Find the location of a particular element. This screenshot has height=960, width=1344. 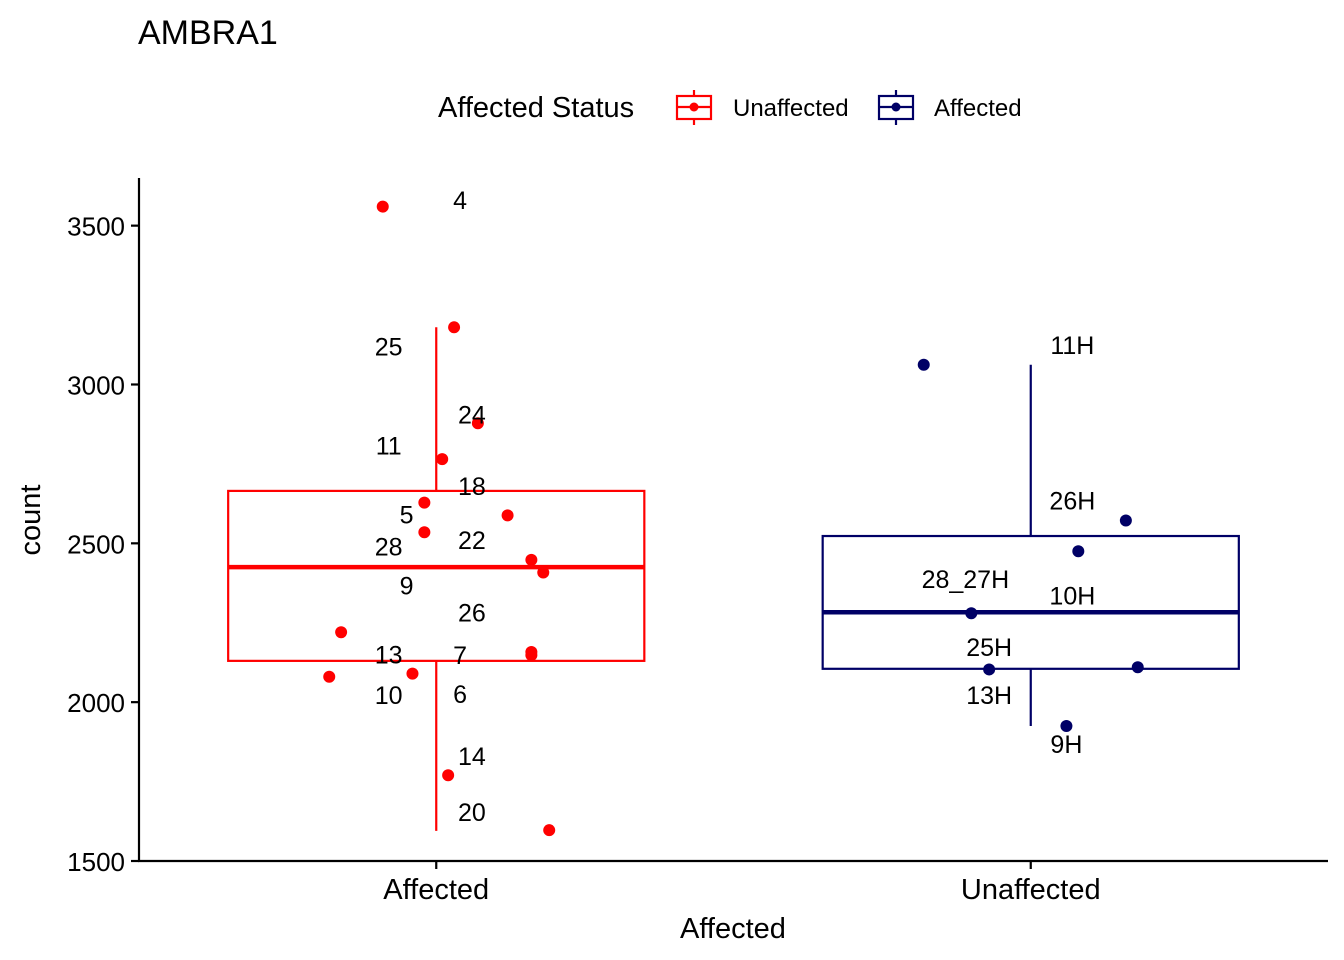

data-label-9H: 9H is located at coordinates (1066, 745).